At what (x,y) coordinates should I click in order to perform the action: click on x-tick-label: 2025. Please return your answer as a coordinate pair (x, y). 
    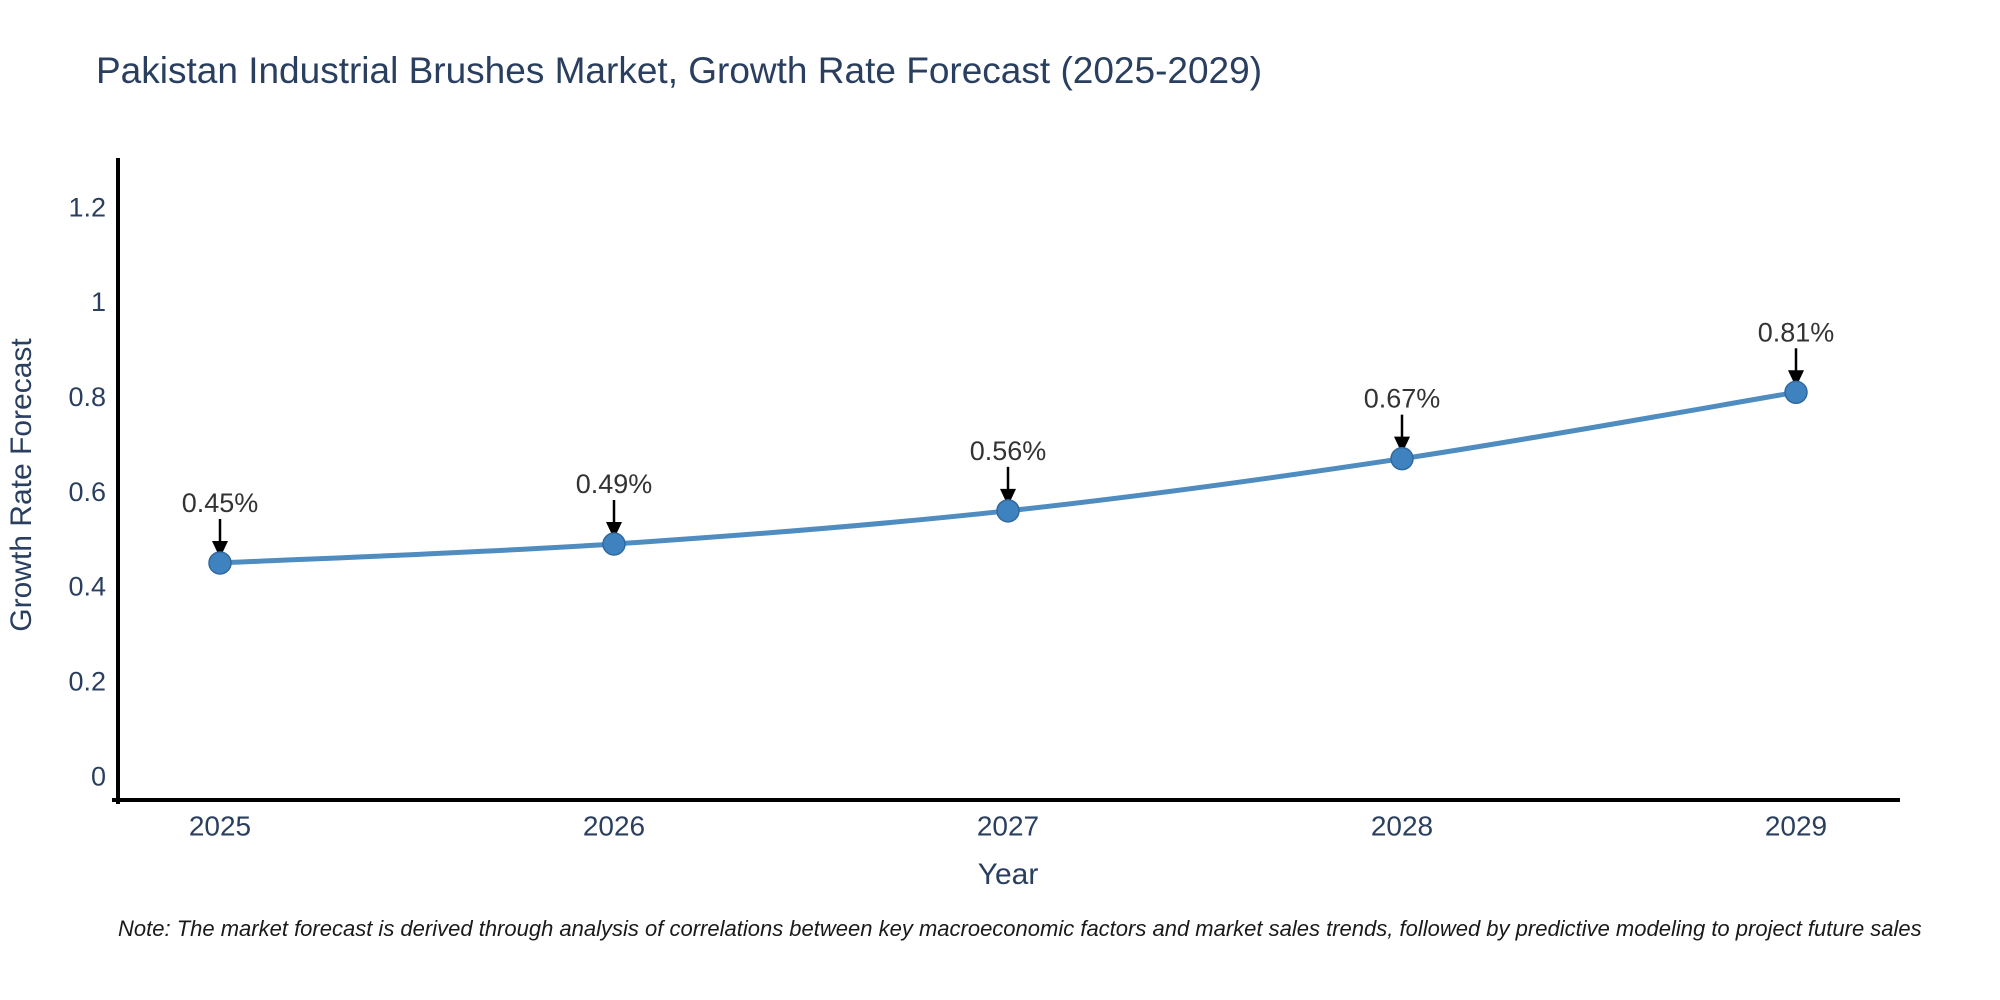
    Looking at the image, I should click on (220, 826).